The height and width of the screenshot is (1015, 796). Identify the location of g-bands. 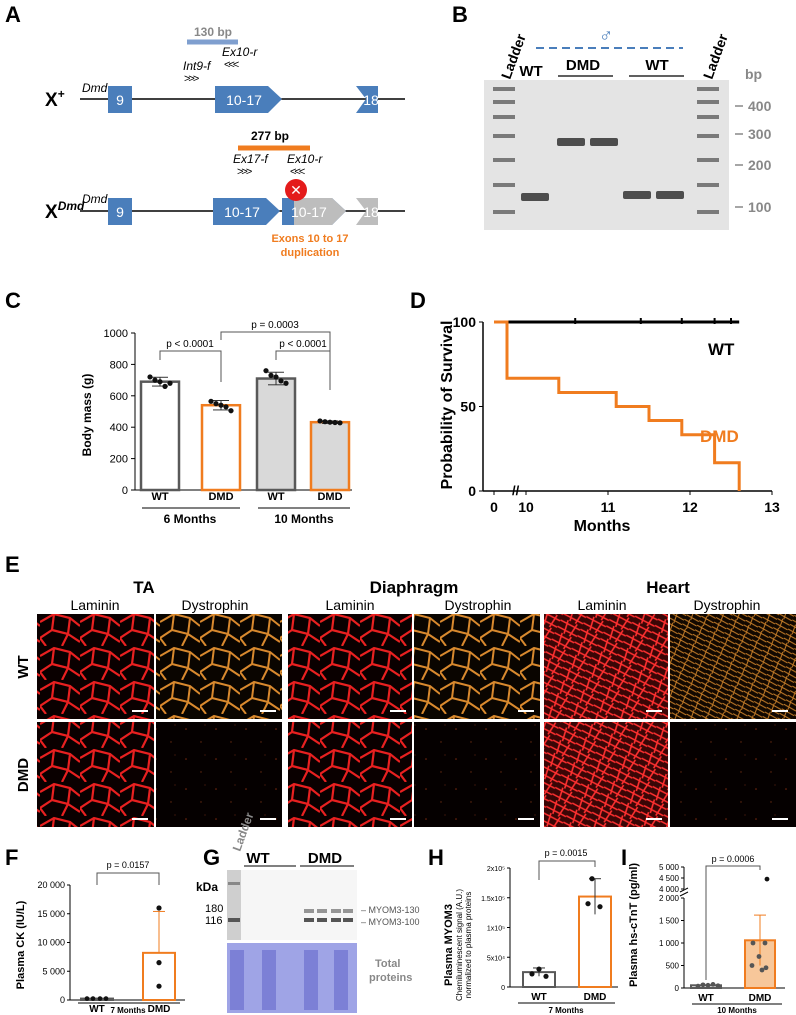
(328, 915).